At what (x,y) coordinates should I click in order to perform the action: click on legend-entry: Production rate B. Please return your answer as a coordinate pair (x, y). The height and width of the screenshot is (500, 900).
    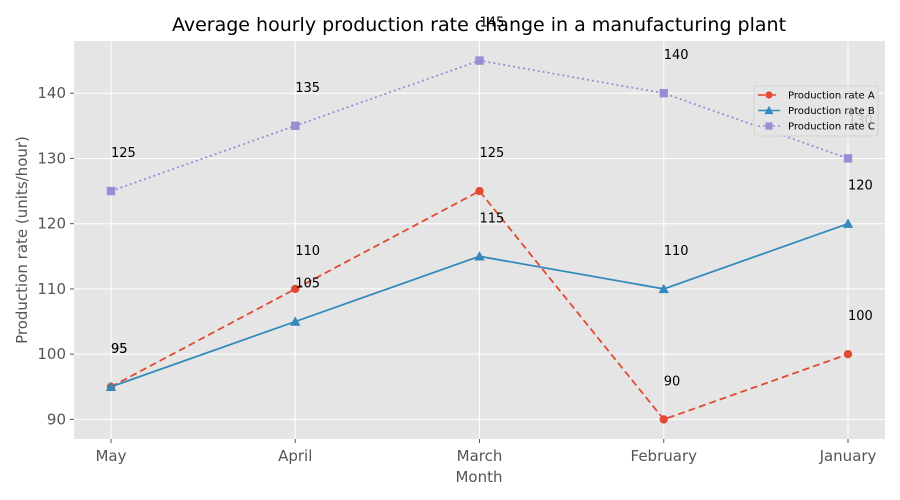
    Looking at the image, I should click on (816, 111).